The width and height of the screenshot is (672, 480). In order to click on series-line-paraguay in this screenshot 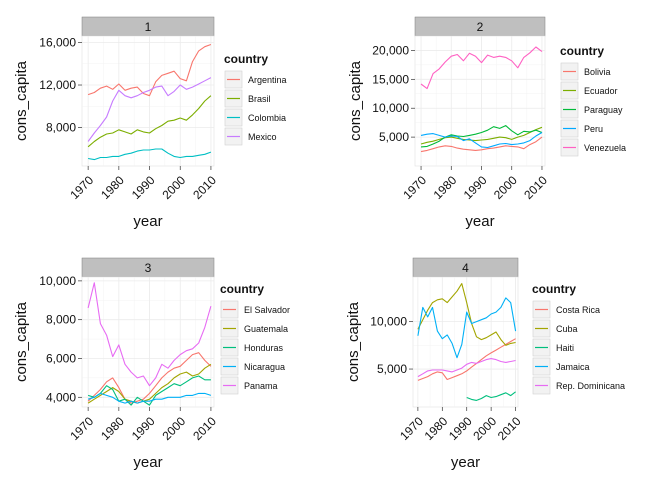, I will do `click(481, 136)`.